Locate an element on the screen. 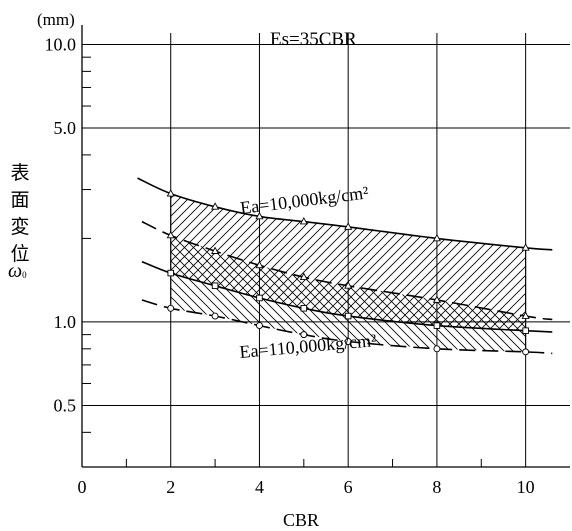  series-line-lower-dashed is located at coordinates (347, 327).